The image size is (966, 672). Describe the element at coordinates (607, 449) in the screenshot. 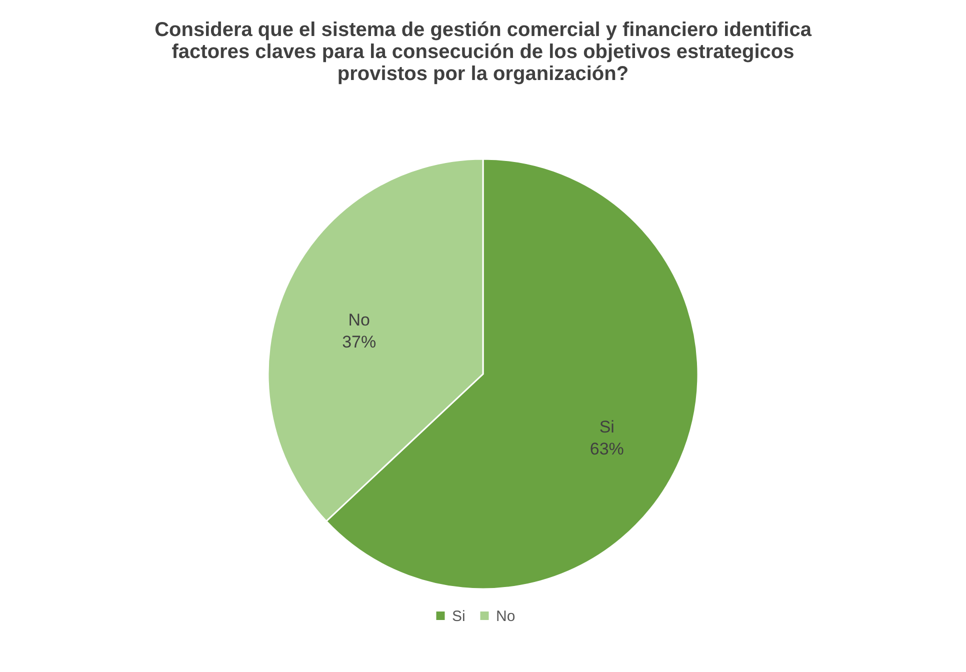

I see `data-label: 63%` at that location.